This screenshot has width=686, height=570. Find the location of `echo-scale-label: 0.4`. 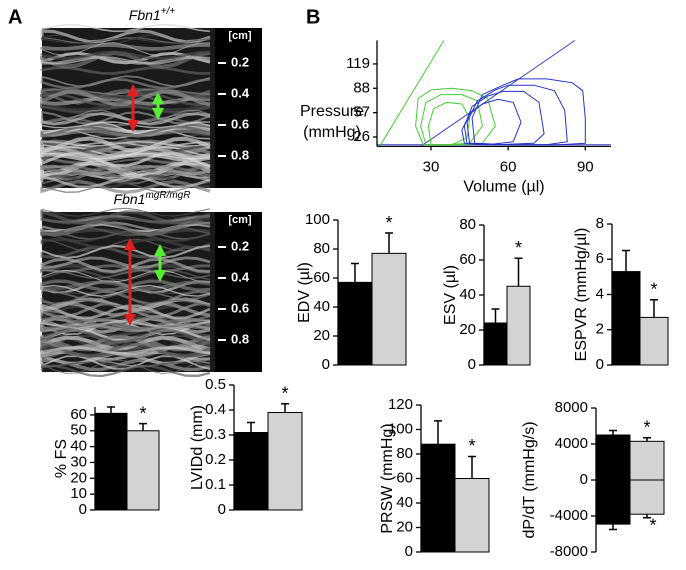

echo-scale-label: 0.4 is located at coordinates (240, 276).